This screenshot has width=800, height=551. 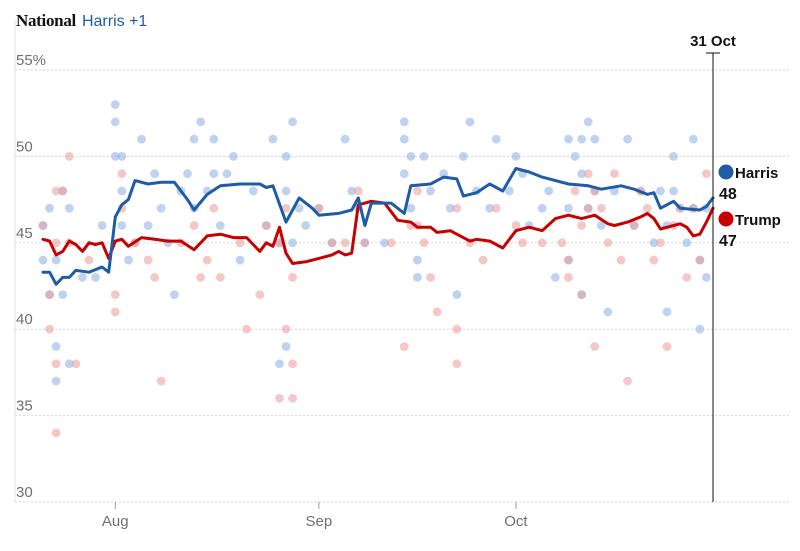 I want to click on x-tick-label: Oct, so click(x=516, y=521).